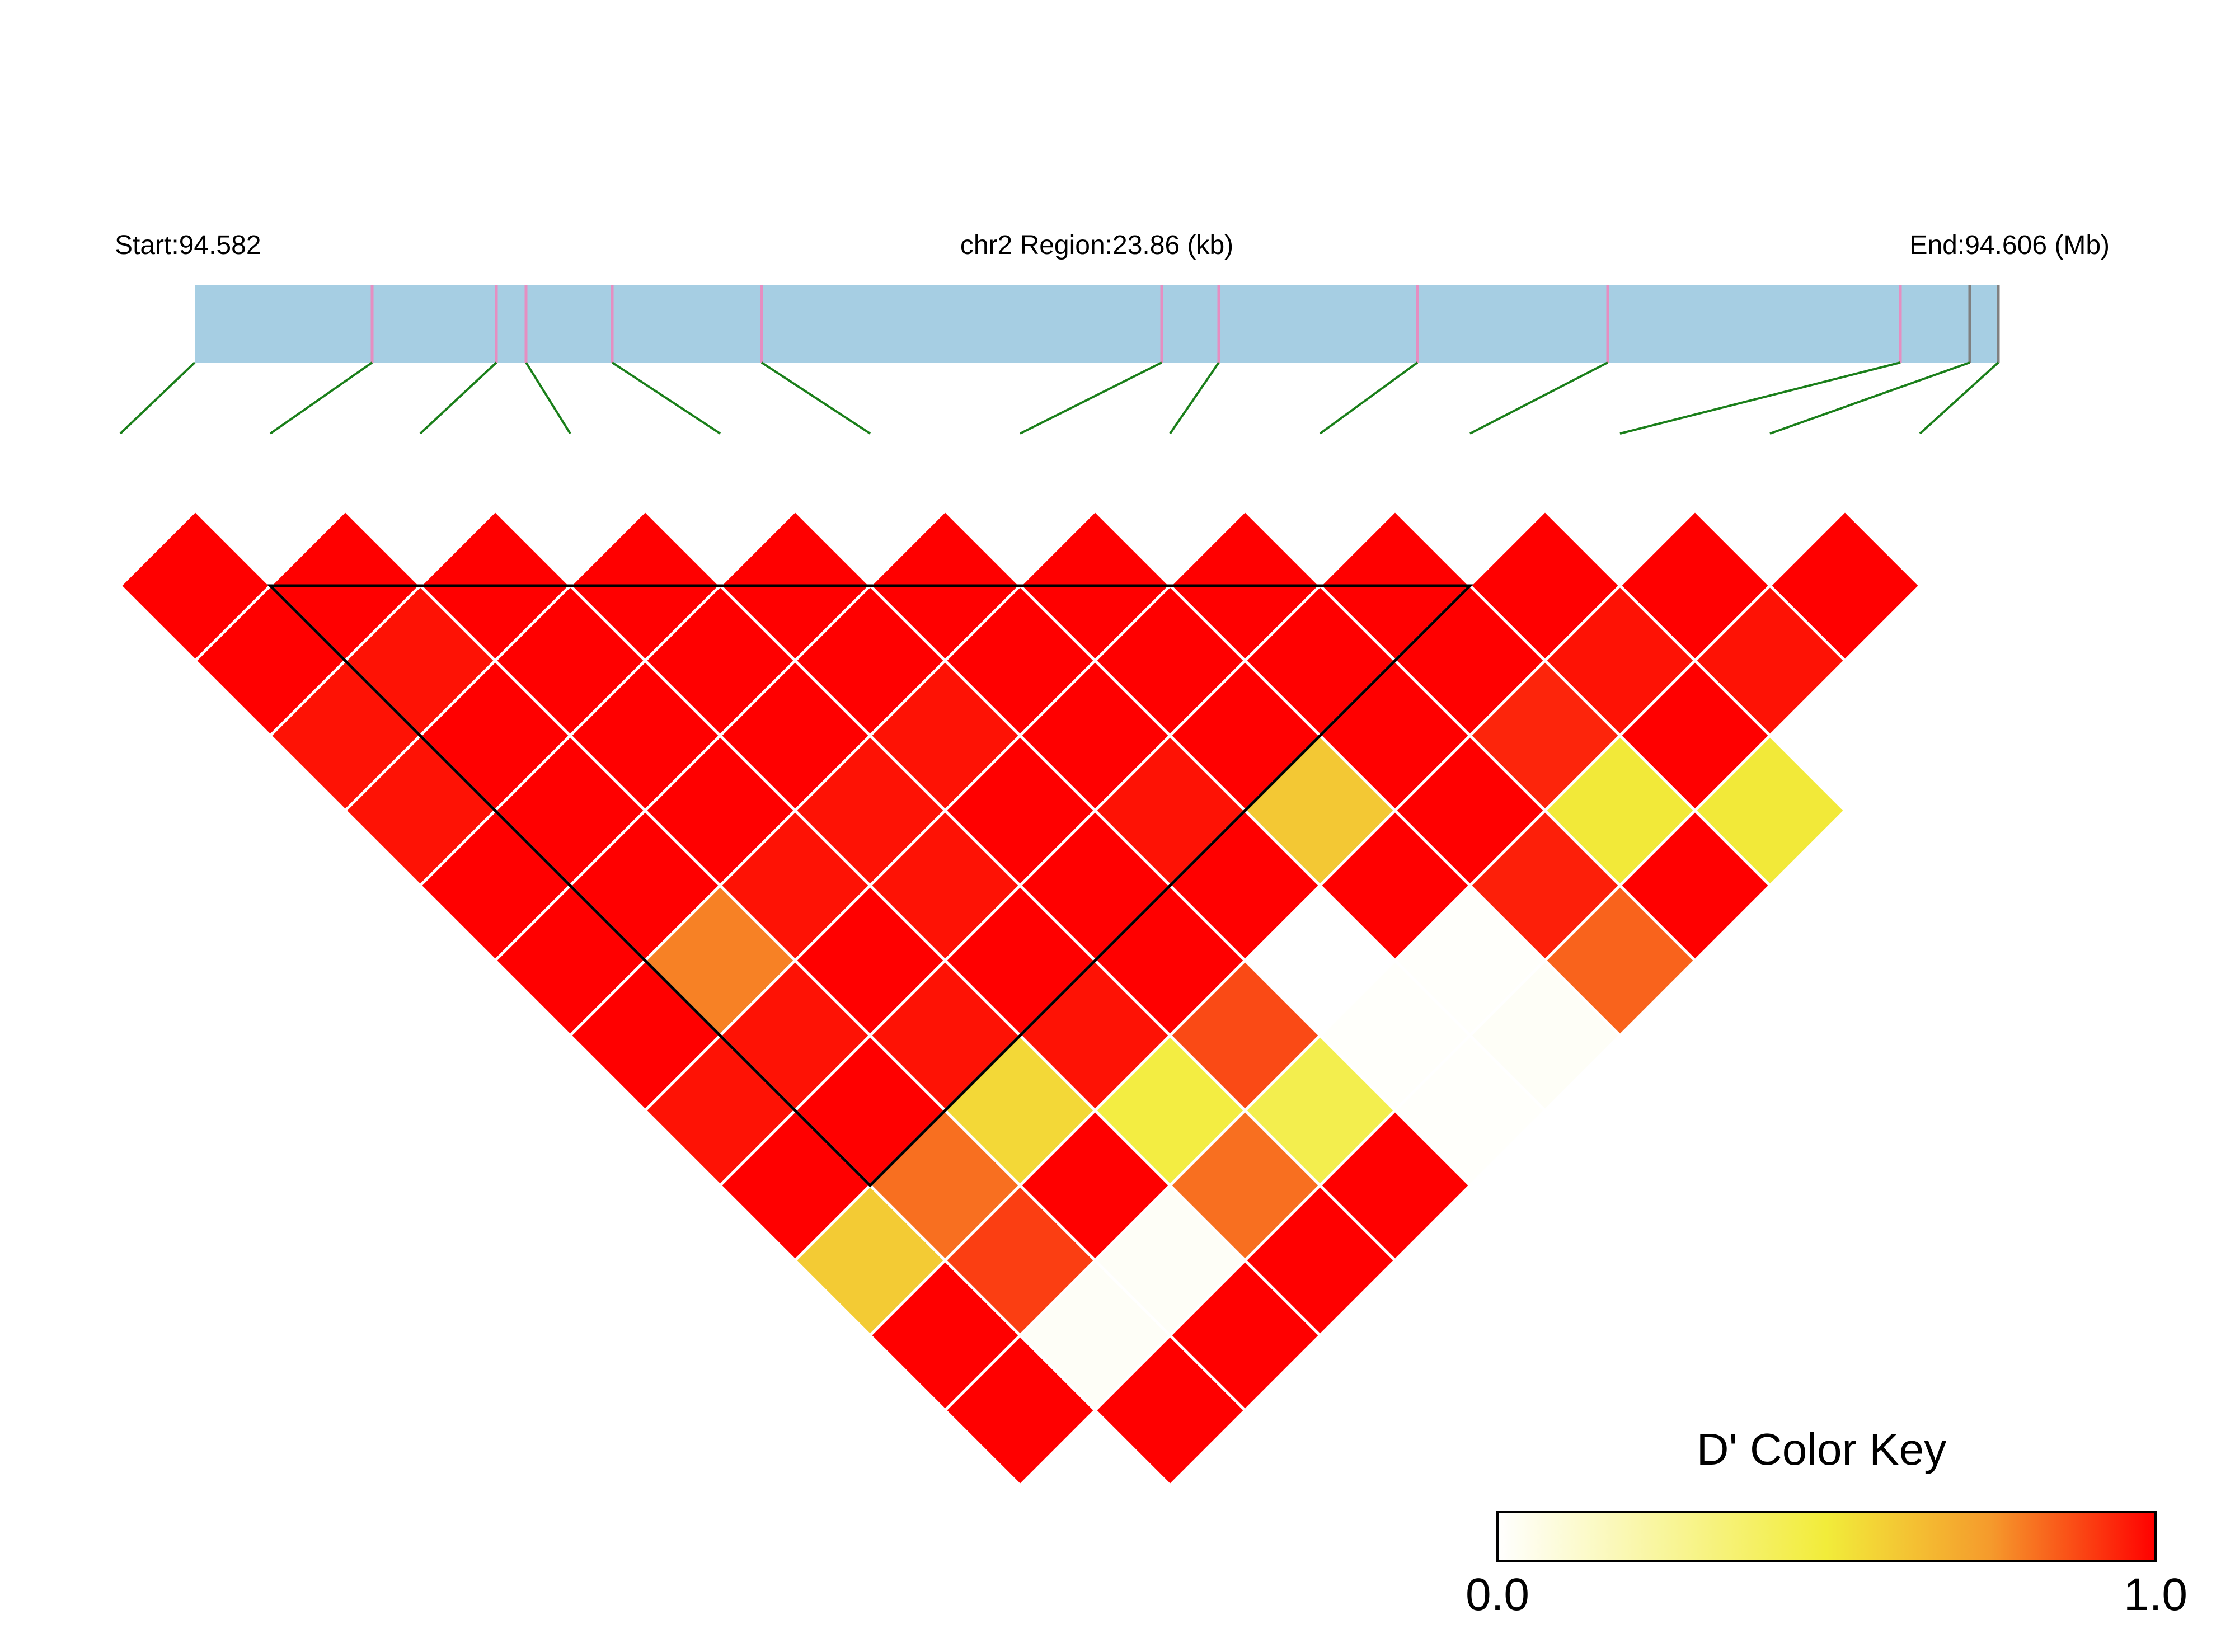 The image size is (2235, 1652). What do you see at coordinates (1497, 1595) in the screenshot?
I see `color-key-min-label: 0.0` at bounding box center [1497, 1595].